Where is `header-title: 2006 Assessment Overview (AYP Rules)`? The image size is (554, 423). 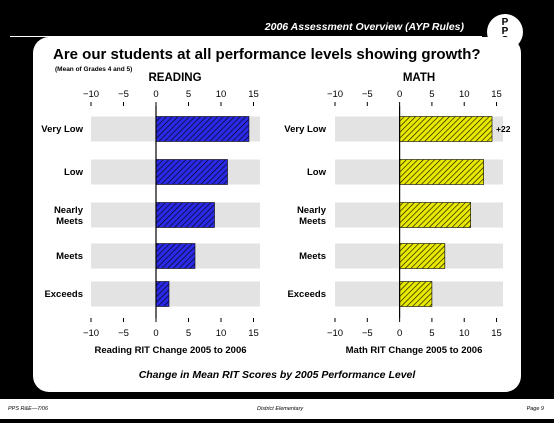
header-title: 2006 Assessment Overview (AYP Rules) is located at coordinates (364, 27).